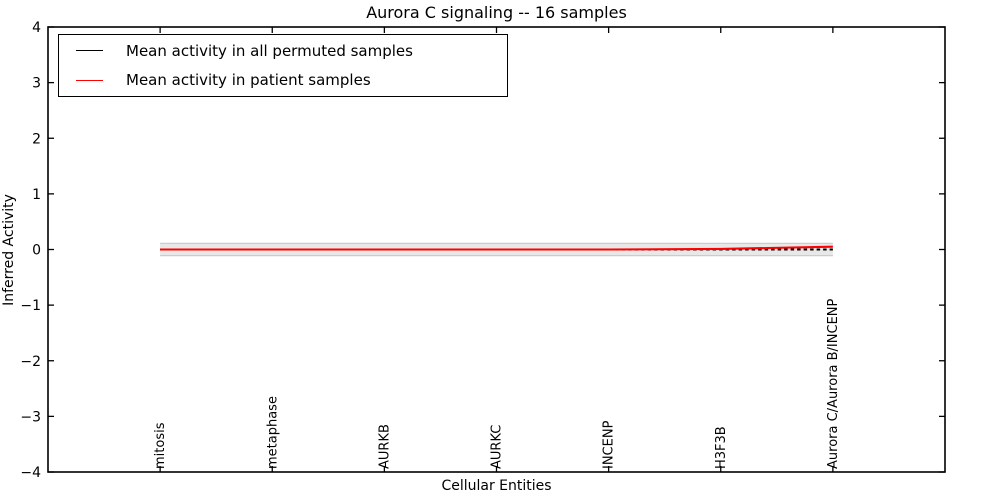 The width and height of the screenshot is (1000, 500). What do you see at coordinates (160, 445) in the screenshot?
I see `x-tick-label: mitosis` at bounding box center [160, 445].